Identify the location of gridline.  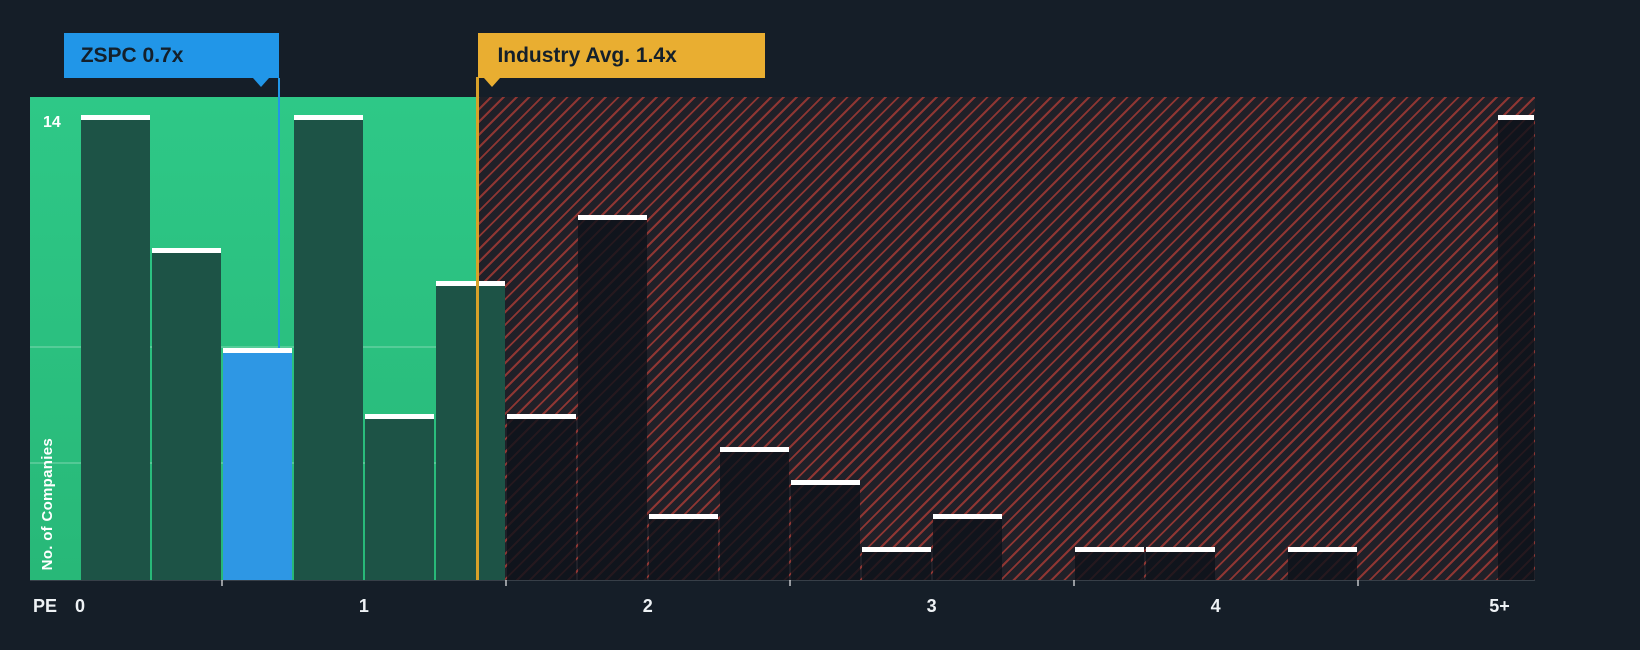
(254, 346).